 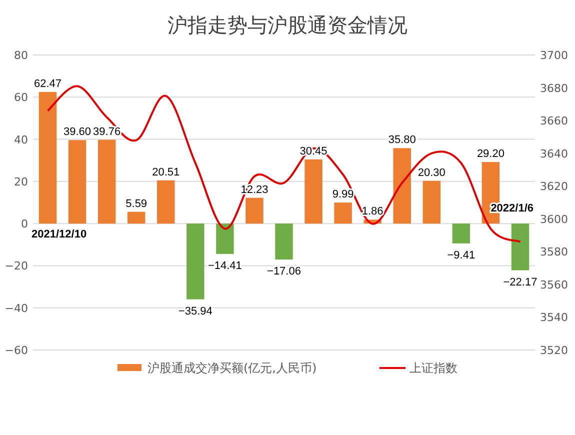 What do you see at coordinates (434, 368) in the screenshot?
I see `legend-label: 上证指数` at bounding box center [434, 368].